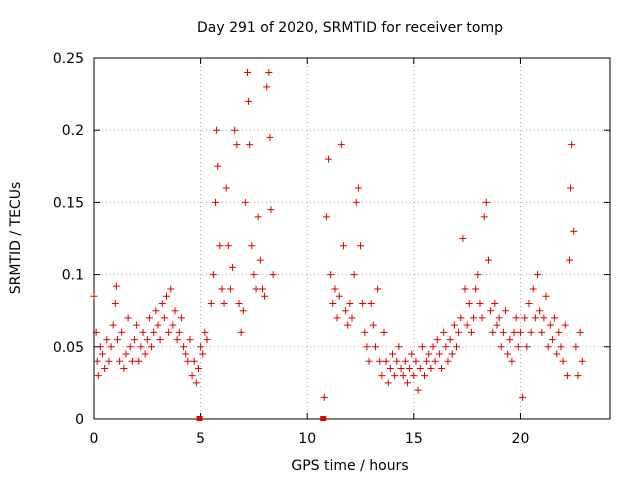 The image size is (640, 480). I want to click on y-tick-label: 0.2, so click(73, 131).